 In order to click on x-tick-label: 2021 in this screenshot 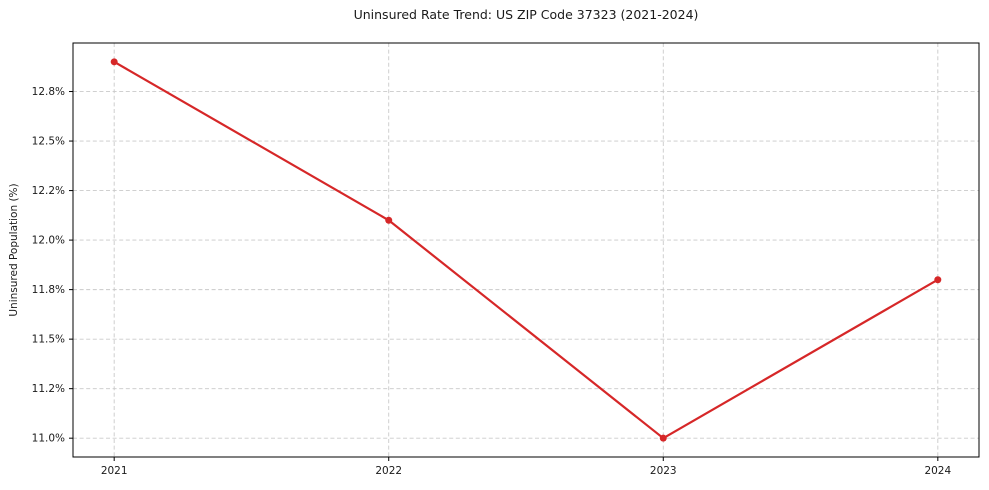, I will do `click(114, 471)`.